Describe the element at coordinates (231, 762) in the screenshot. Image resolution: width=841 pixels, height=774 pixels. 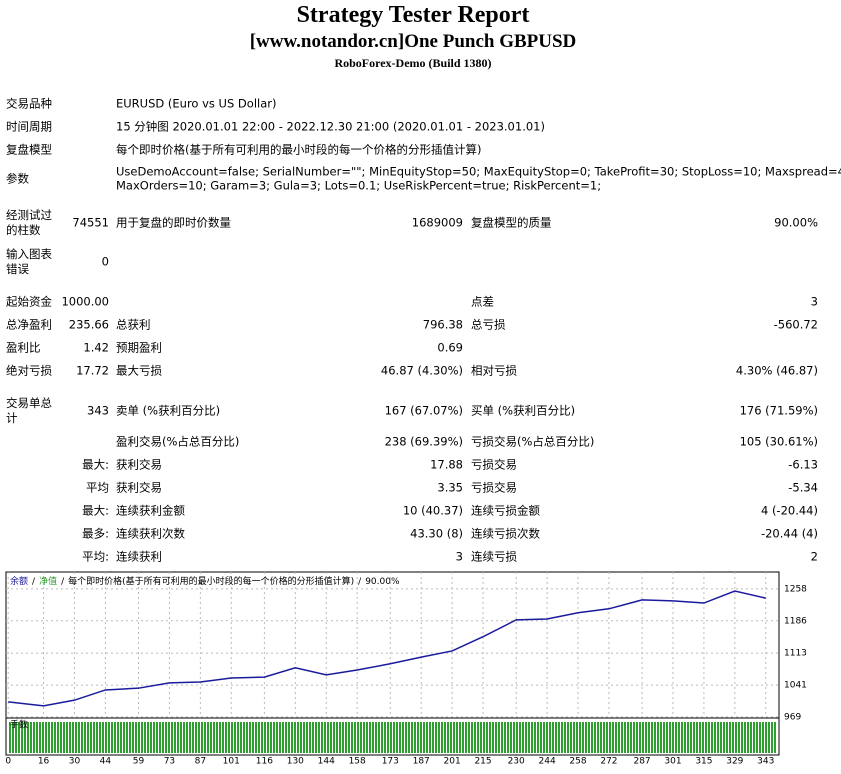
I see `x-tick-label: 101` at that location.